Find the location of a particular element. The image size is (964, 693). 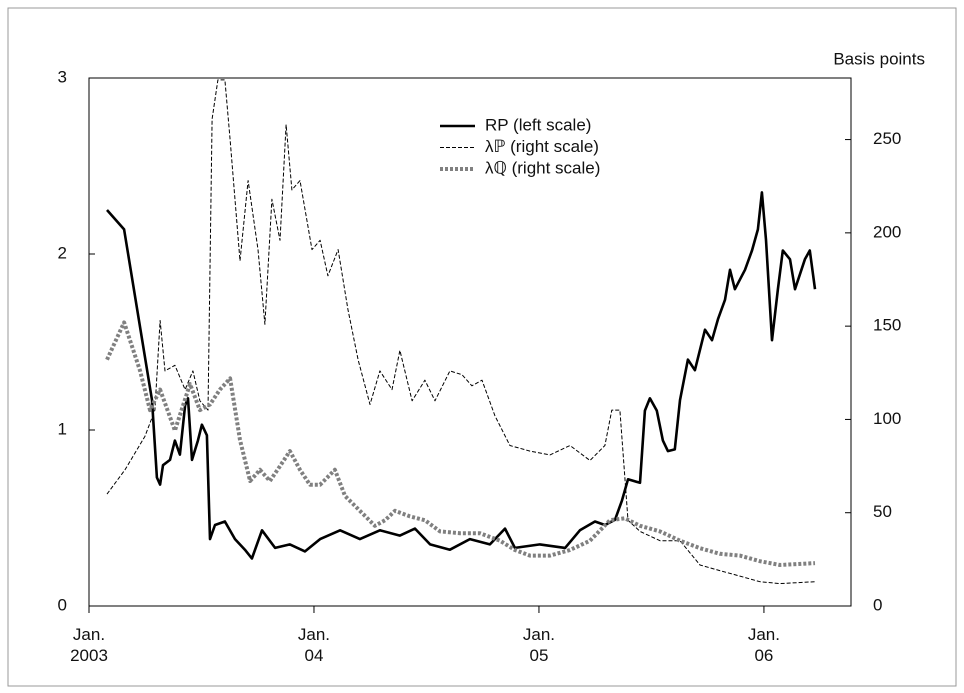

y2-tick-label: 0 is located at coordinates (877, 604).